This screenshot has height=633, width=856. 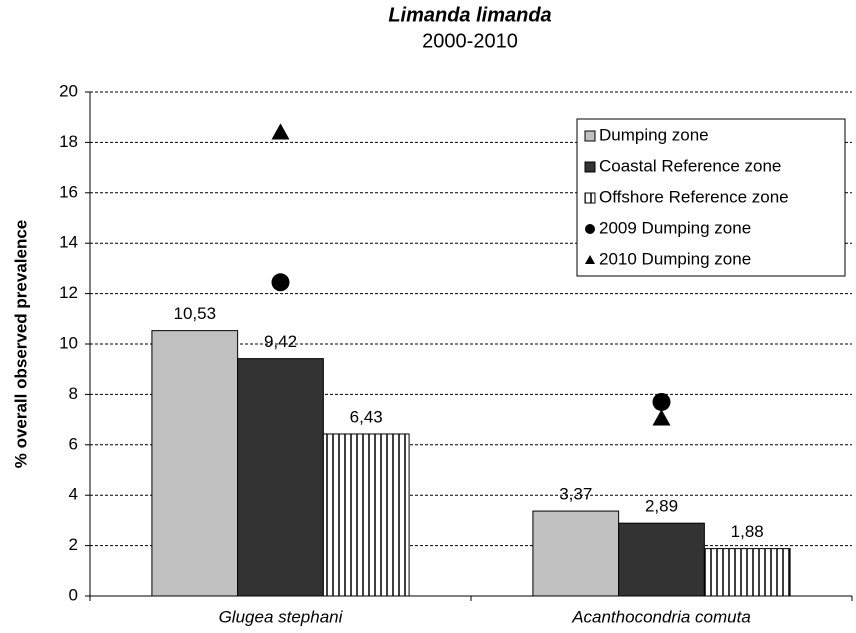 What do you see at coordinates (68, 141) in the screenshot?
I see `y-tick-label: 18` at bounding box center [68, 141].